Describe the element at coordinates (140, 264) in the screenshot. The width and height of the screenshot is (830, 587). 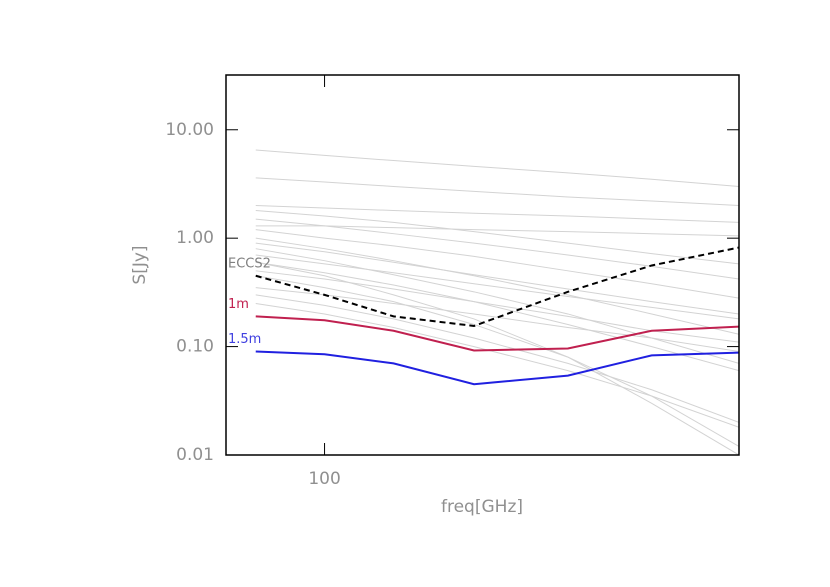
I see `y-axis-label: S[Jy]` at that location.